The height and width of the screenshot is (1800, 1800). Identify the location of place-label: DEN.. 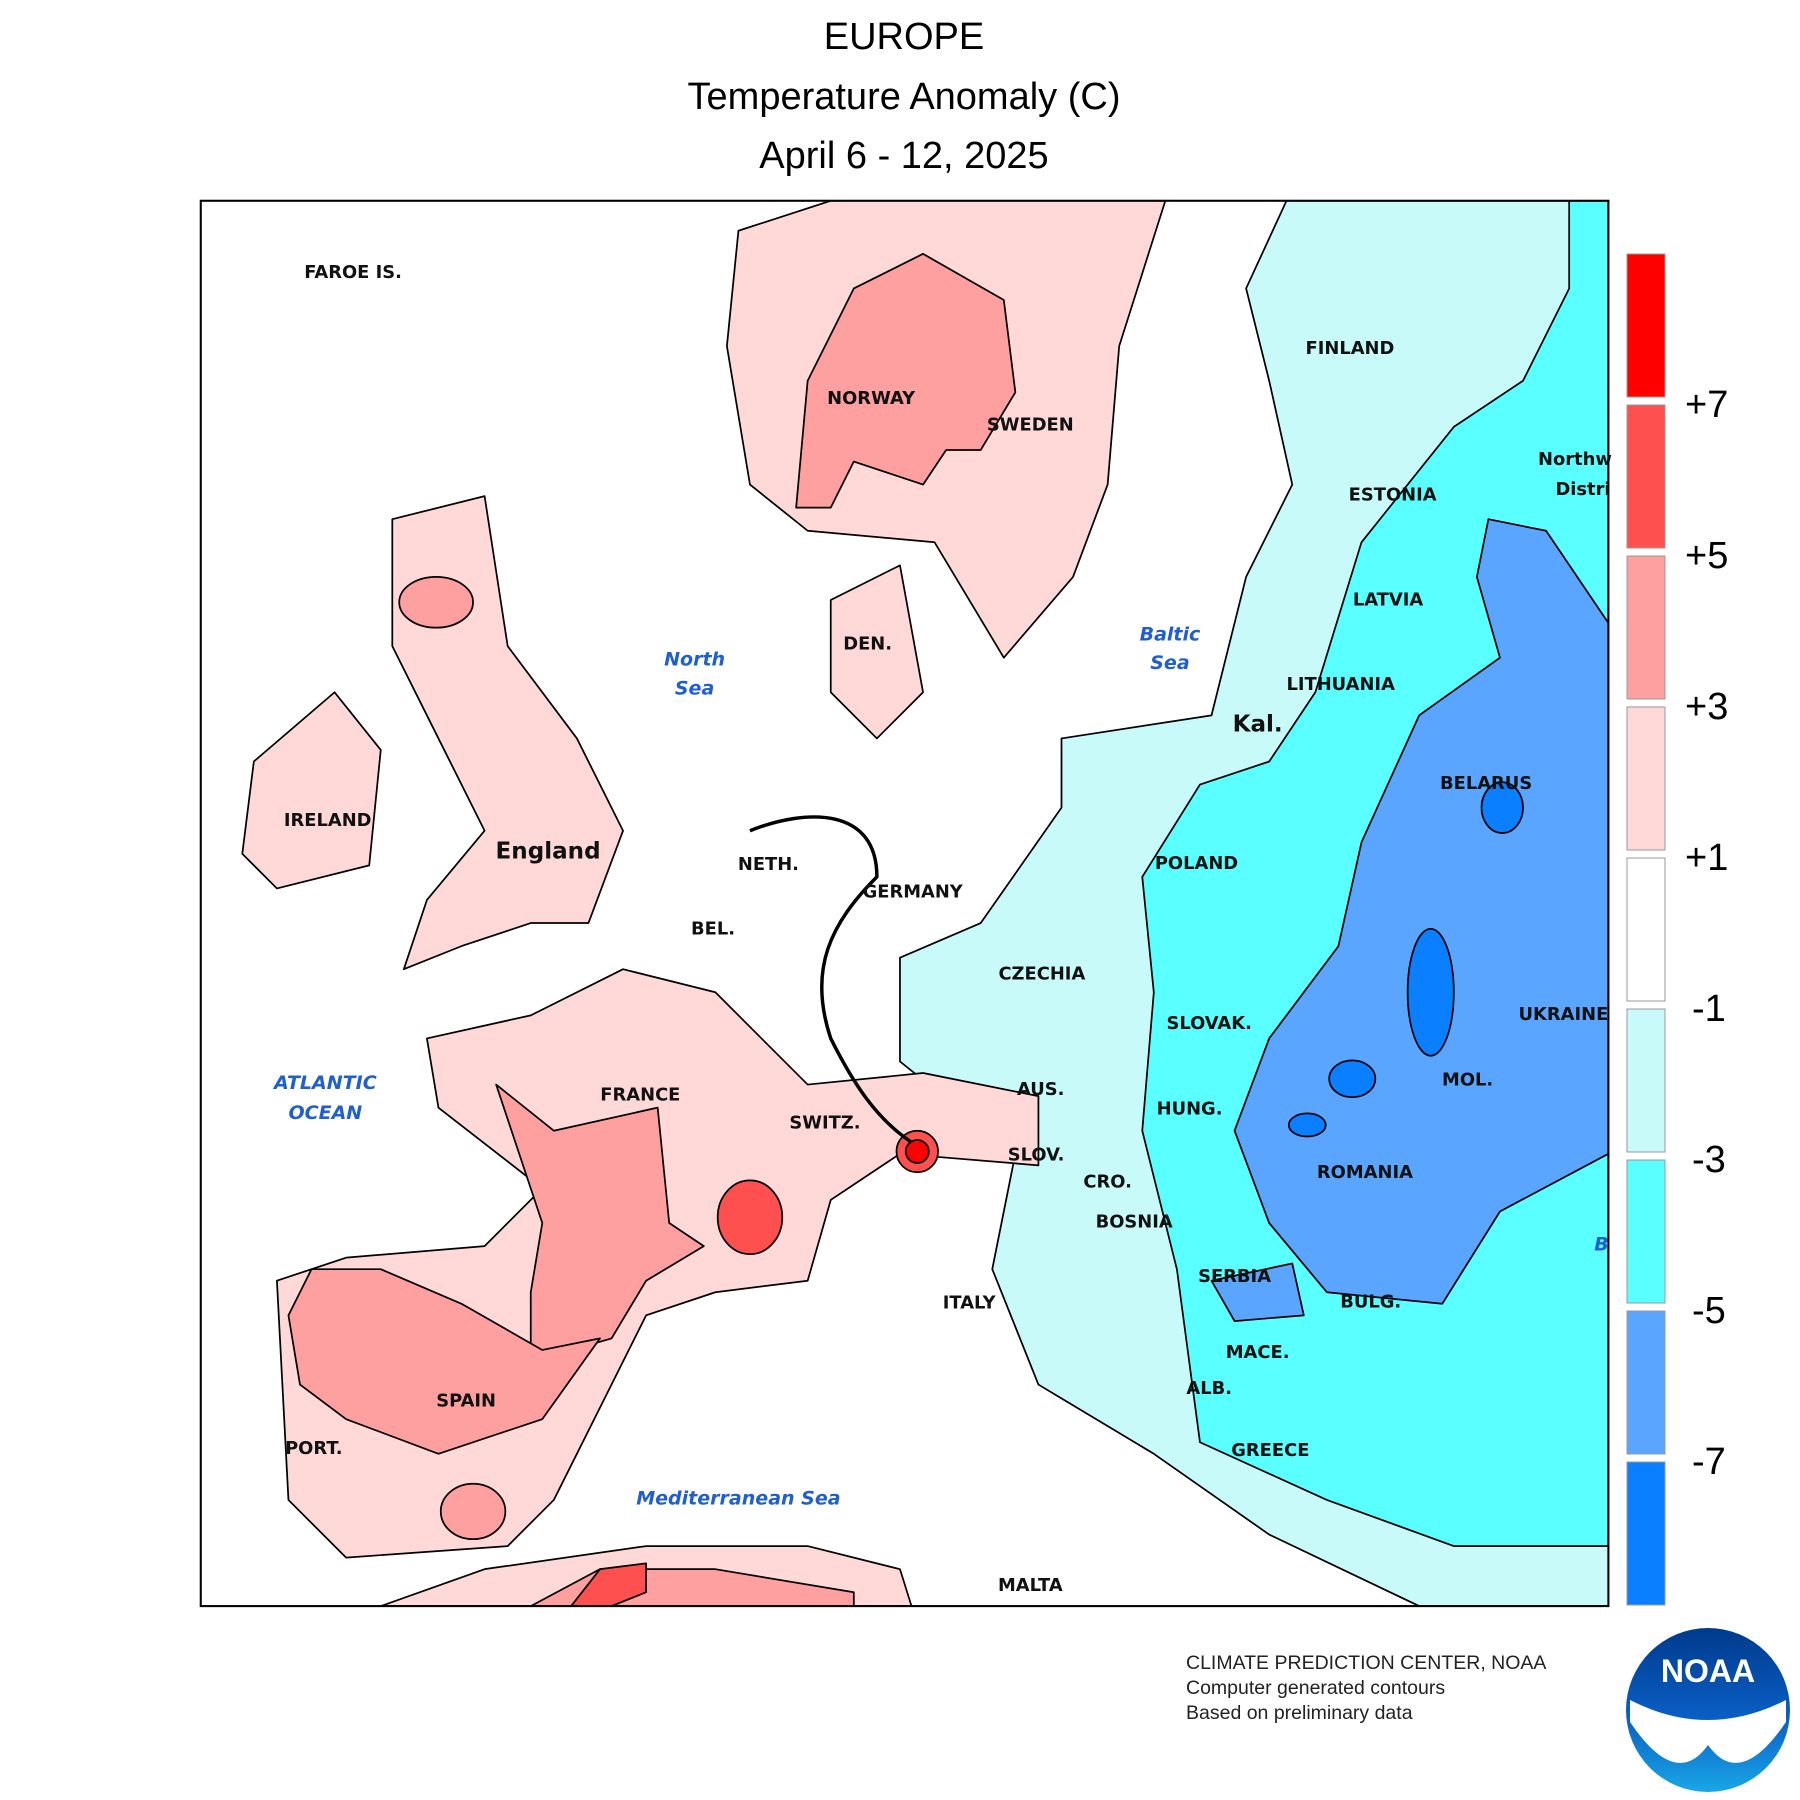
(867, 644).